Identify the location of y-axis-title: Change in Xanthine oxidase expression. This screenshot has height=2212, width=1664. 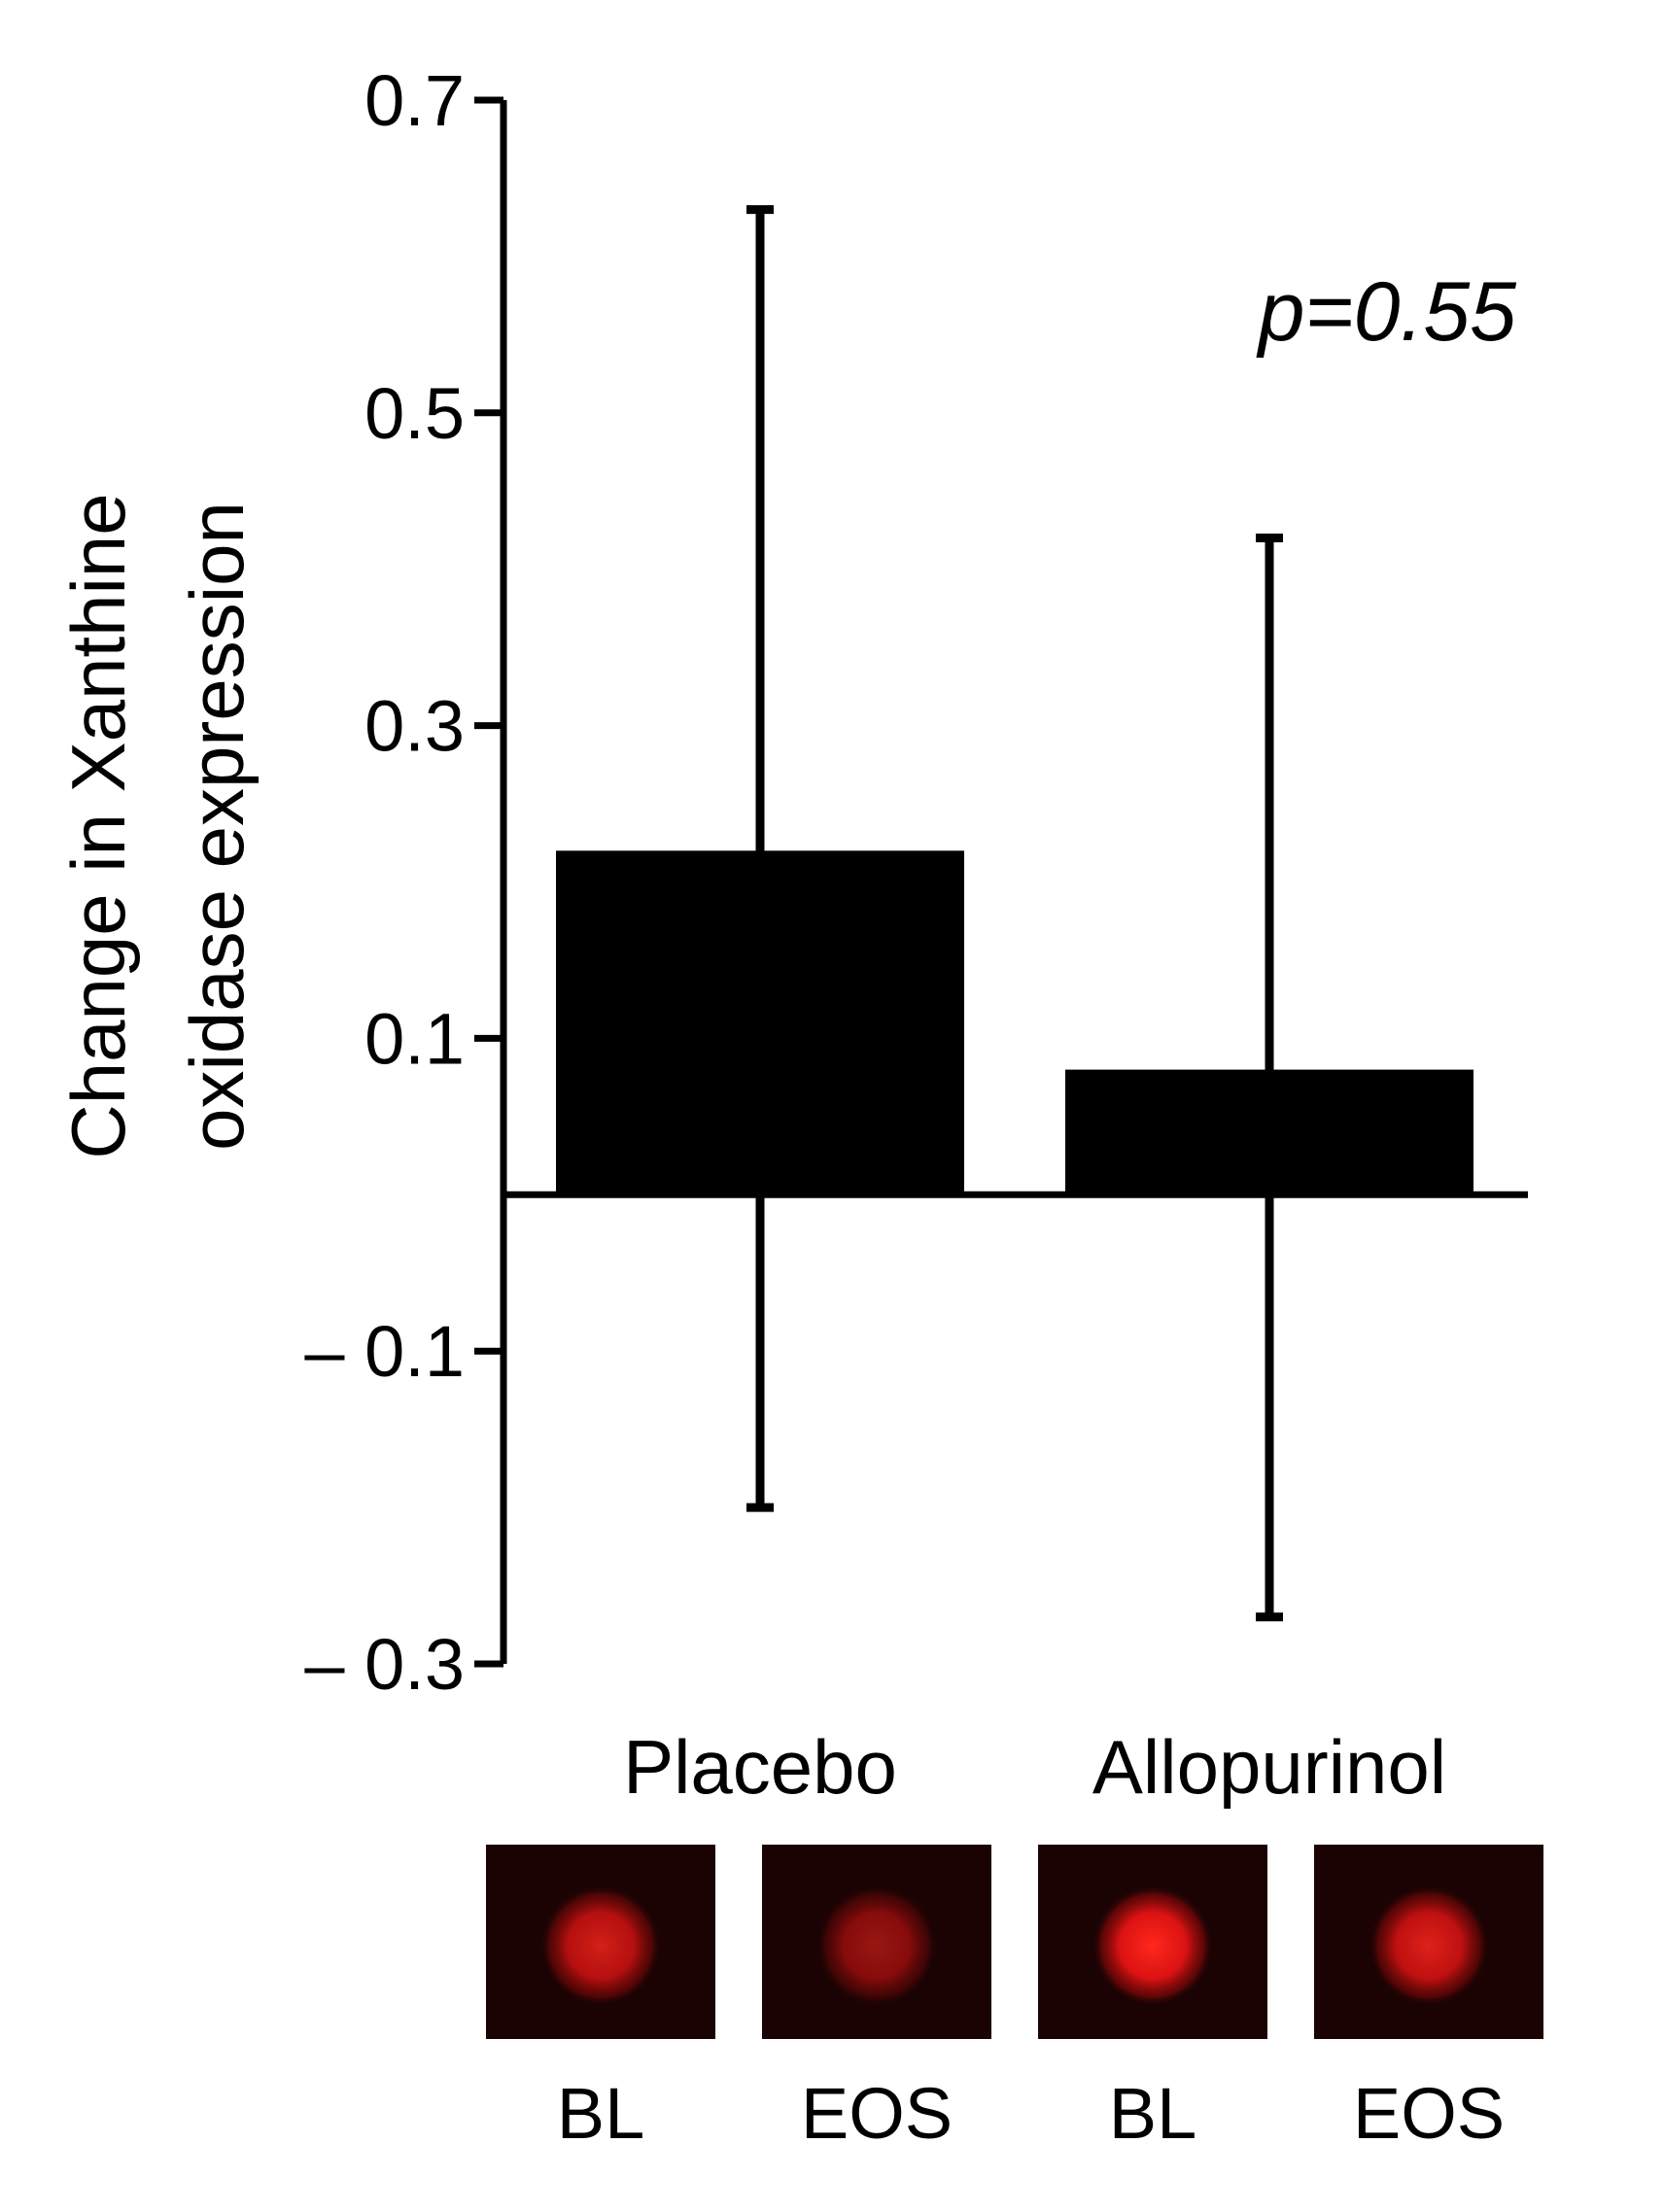
(157, 825).